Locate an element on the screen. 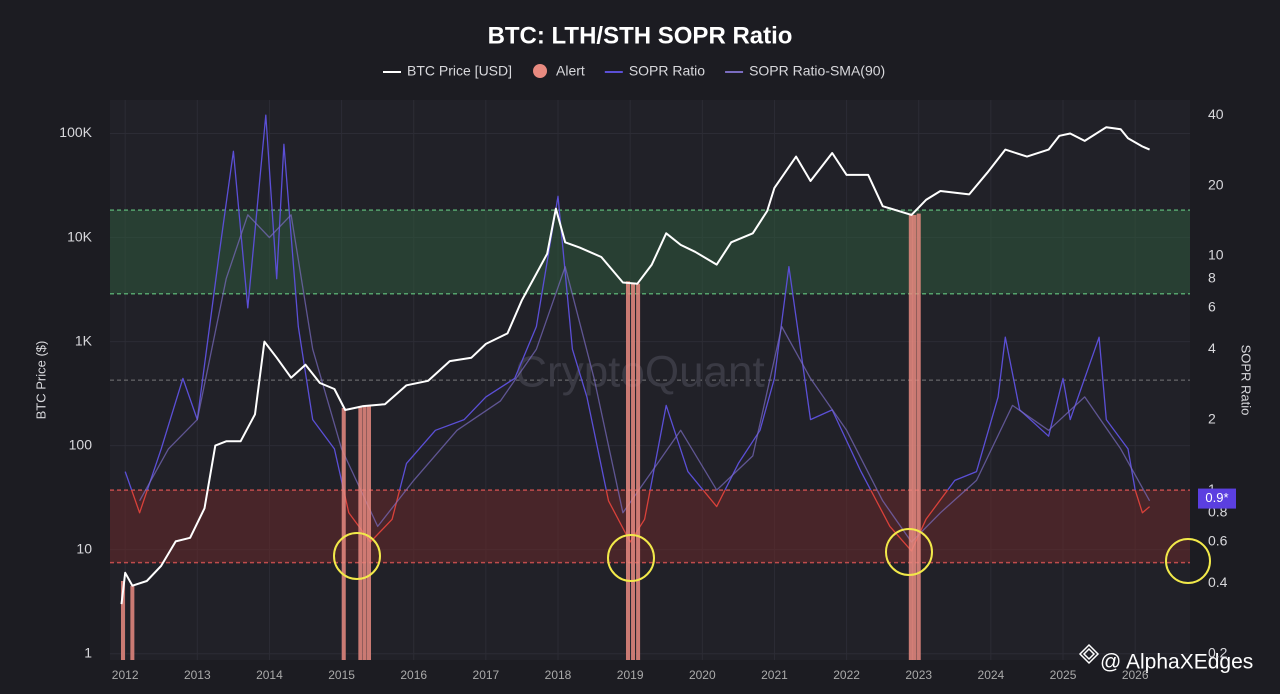 Image resolution: width=1280 pixels, height=694 pixels. y2-tick-label: 20 is located at coordinates (1216, 184).